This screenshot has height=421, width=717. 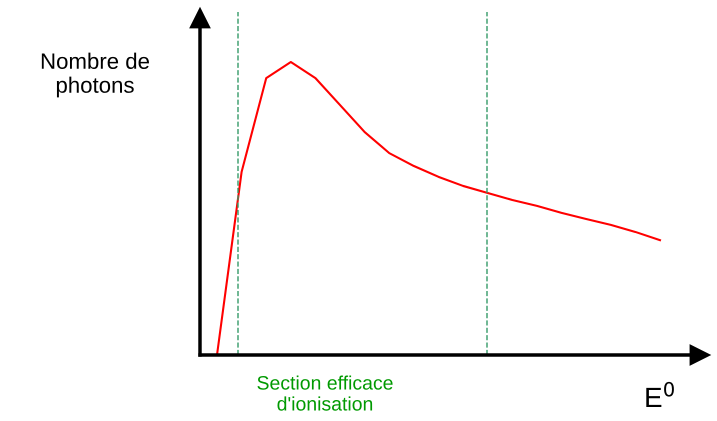 I want to click on y-axis-title: Nombre de photons, so click(x=95, y=75).